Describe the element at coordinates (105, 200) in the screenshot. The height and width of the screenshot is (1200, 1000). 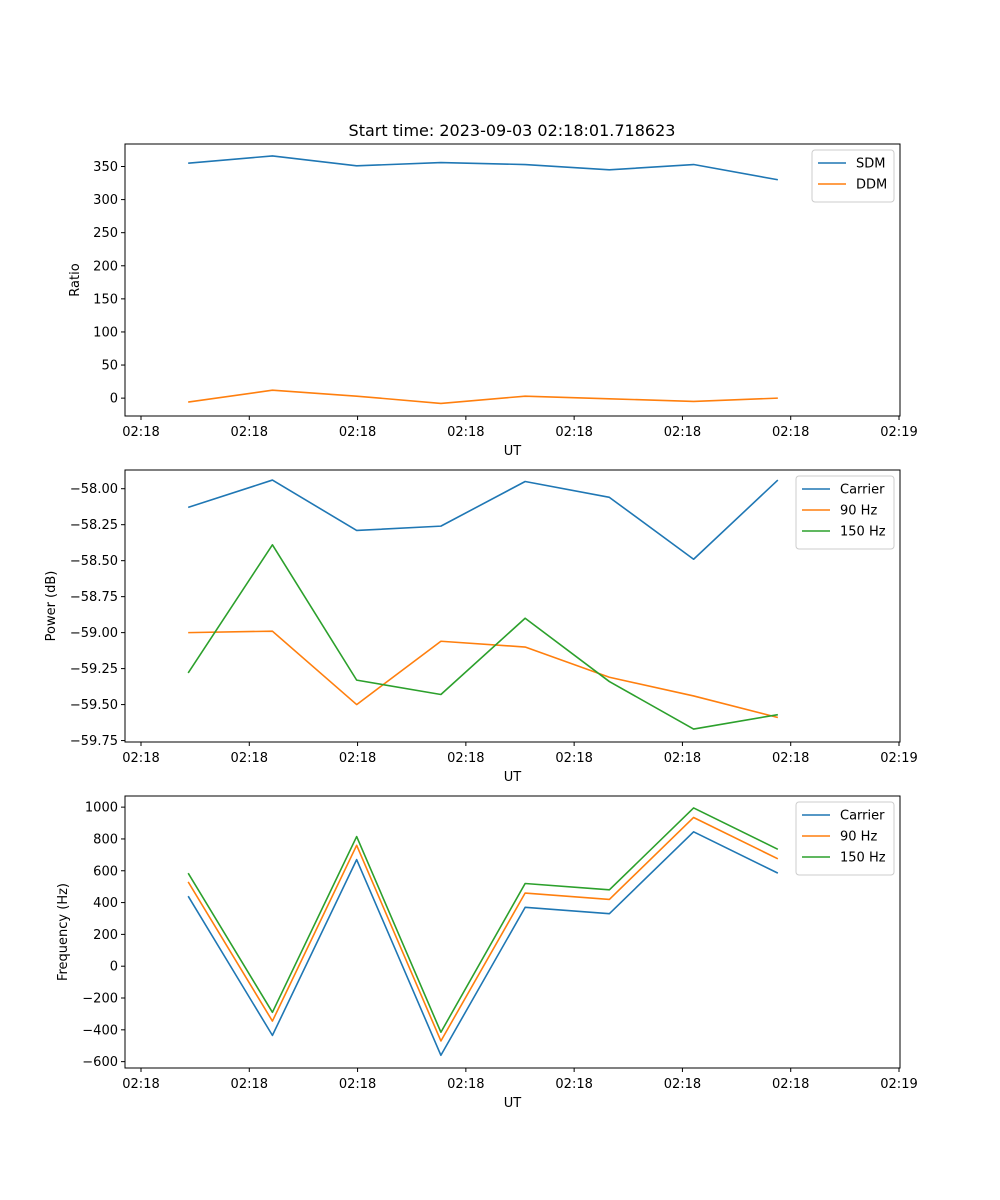
I see `y-tick-label: 300` at that location.